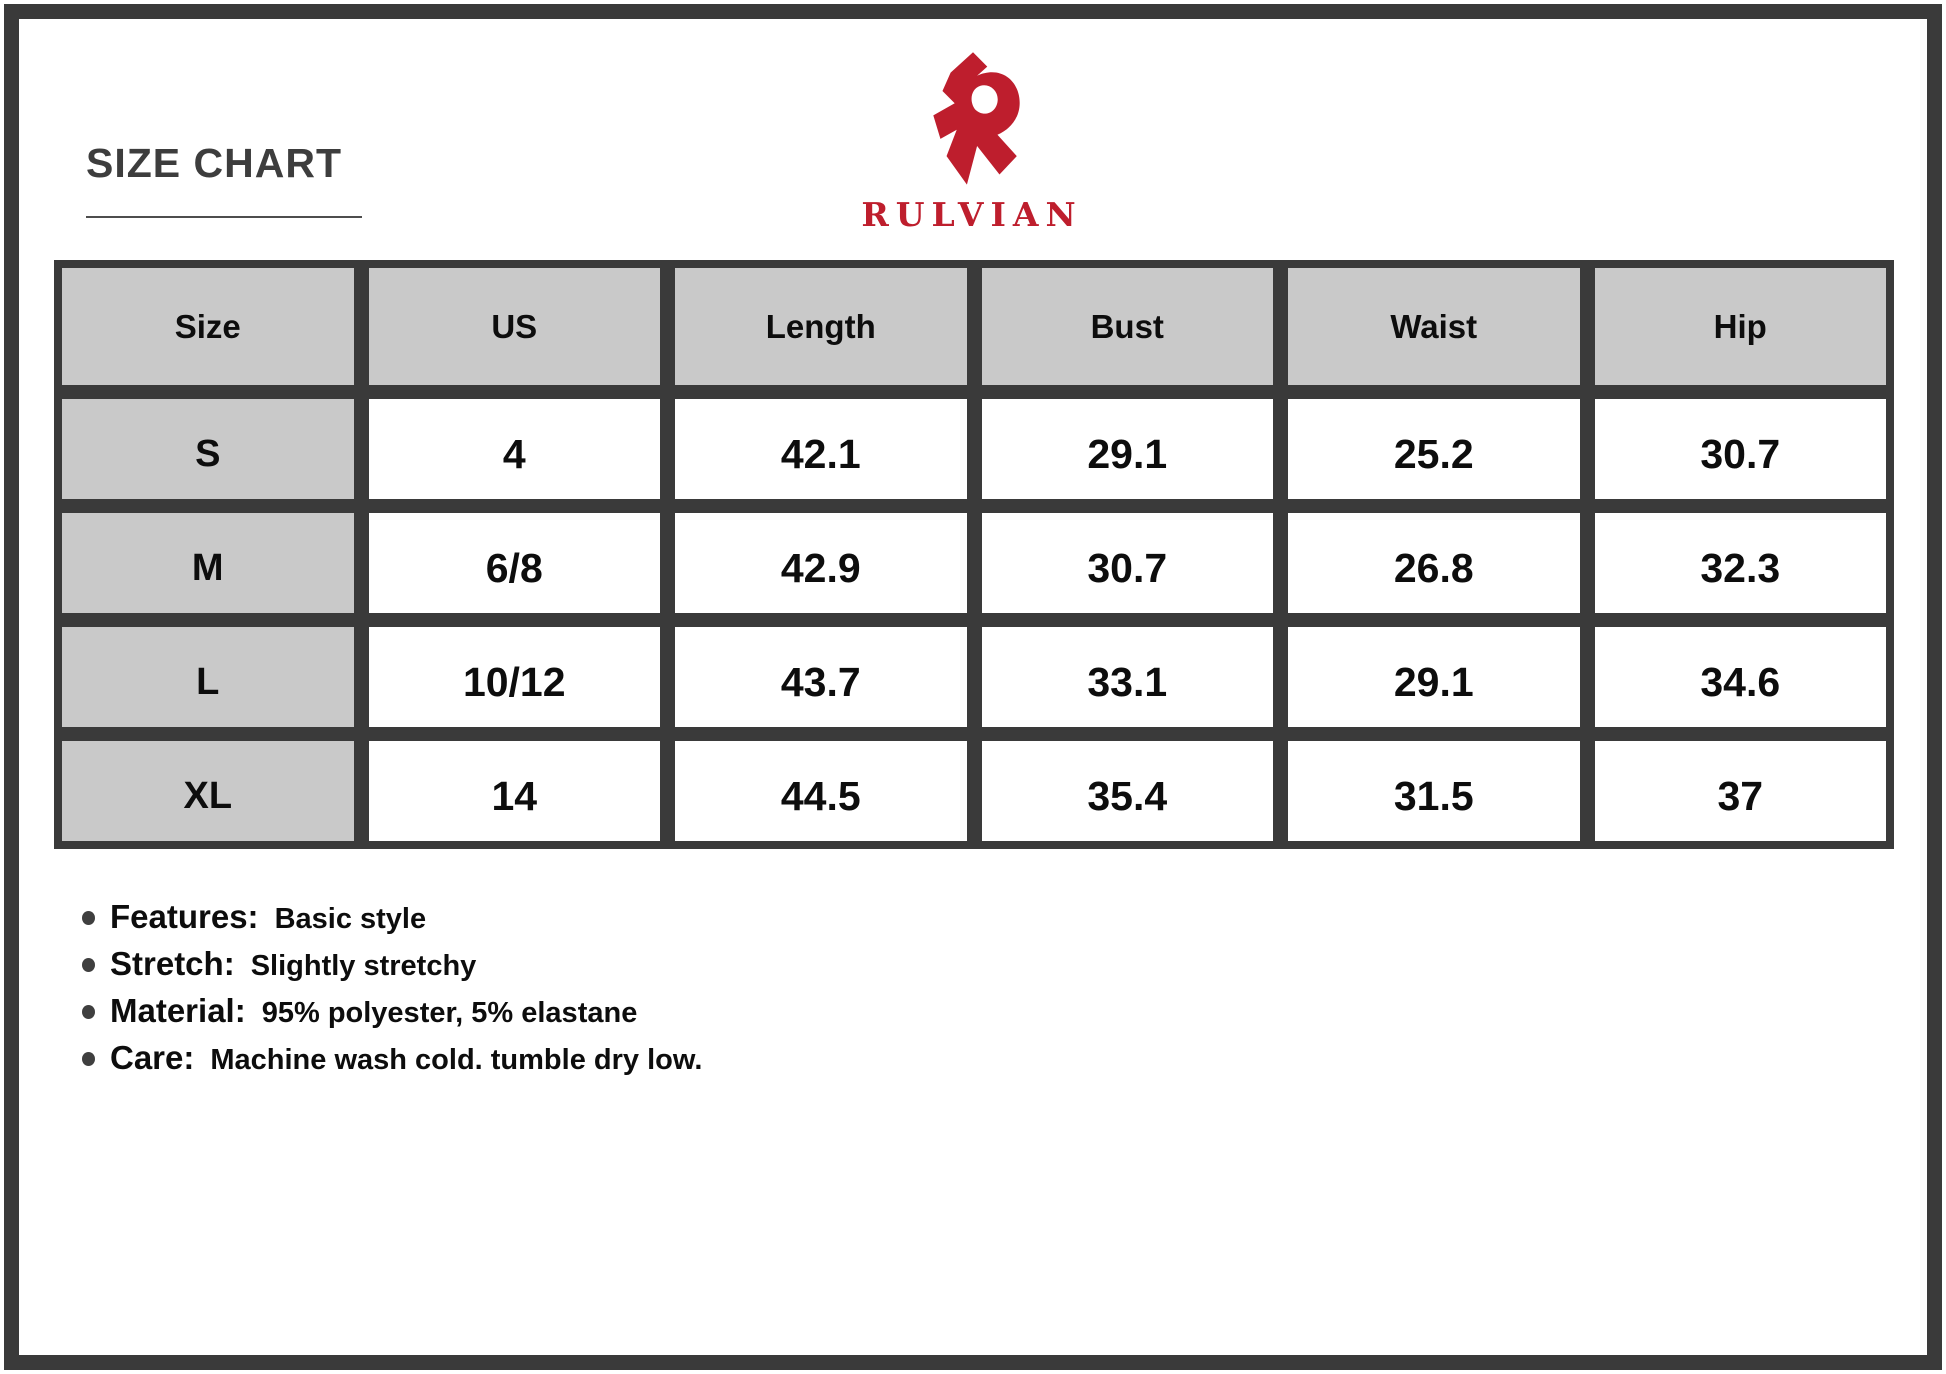  What do you see at coordinates (184, 916) in the screenshot?
I see `detail-label: Features:` at bounding box center [184, 916].